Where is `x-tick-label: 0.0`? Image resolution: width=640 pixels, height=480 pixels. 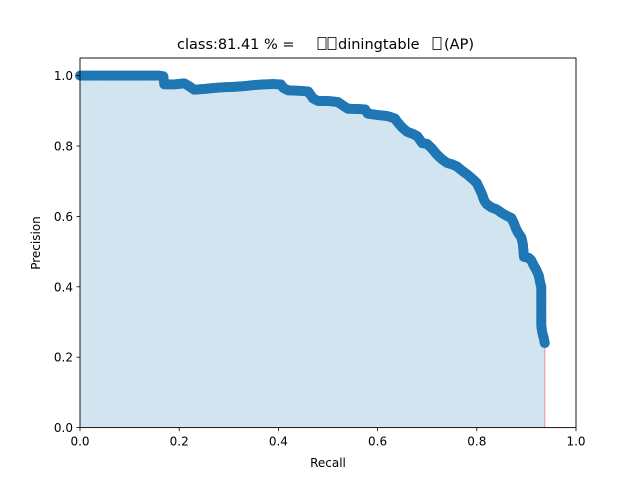
x-tick-label: 0.0 is located at coordinates (79, 442).